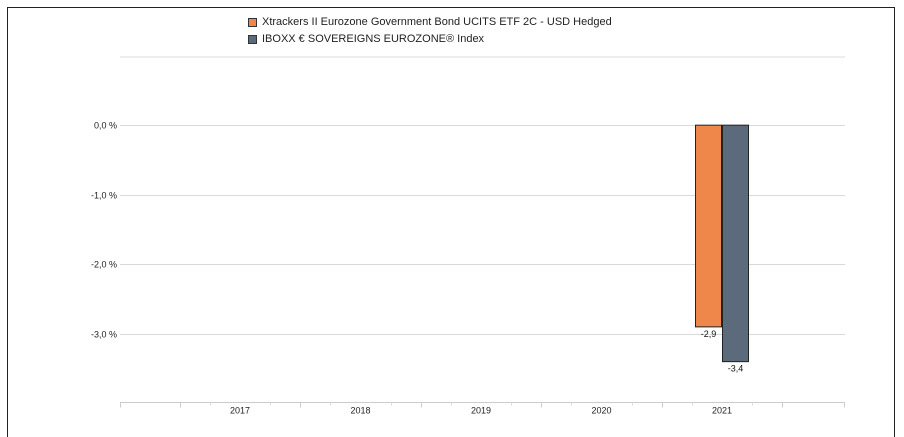 The image size is (904, 437). I want to click on legend-item-index: IBOXX € SOVEREIGNS EUROZONE® Index, so click(430, 39).